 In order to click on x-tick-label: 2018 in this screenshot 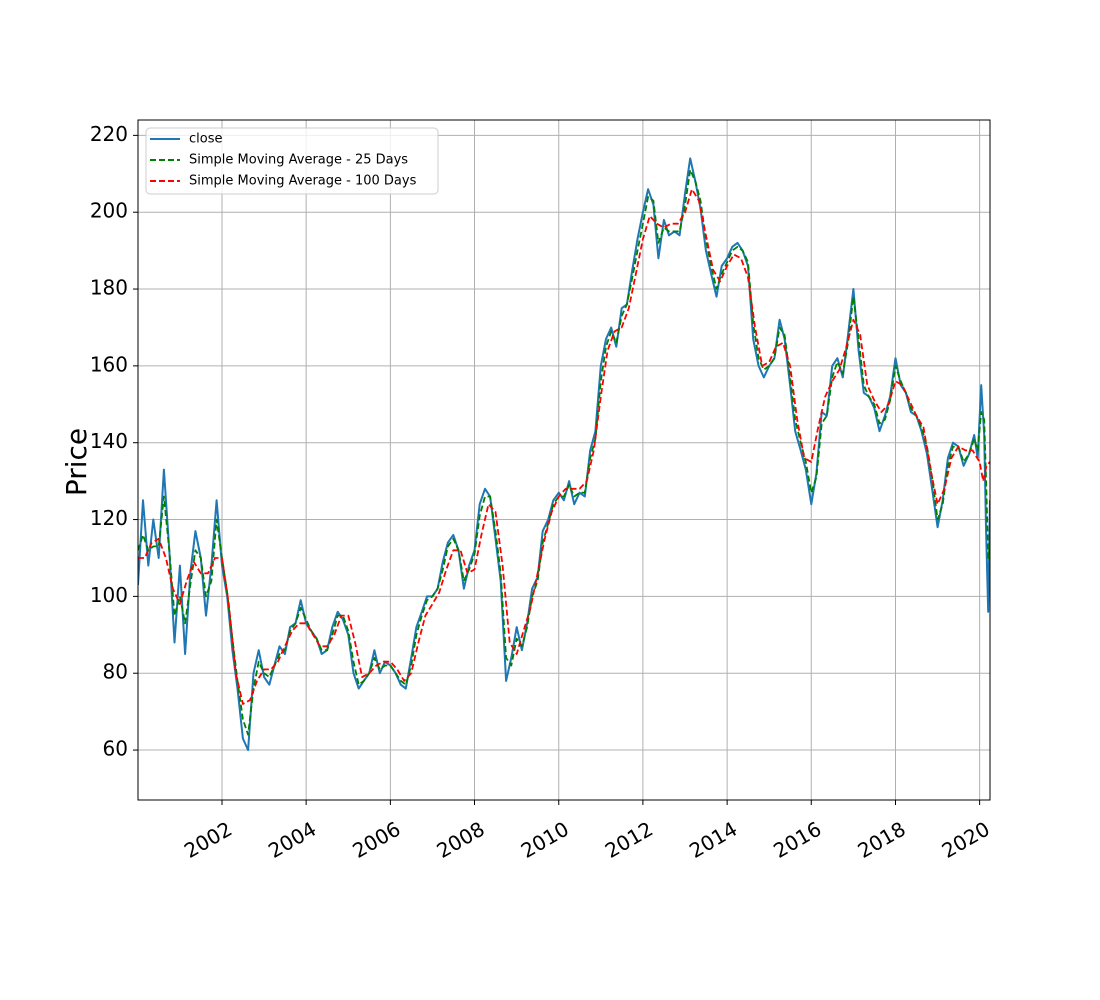, I will do `click(882, 840)`.